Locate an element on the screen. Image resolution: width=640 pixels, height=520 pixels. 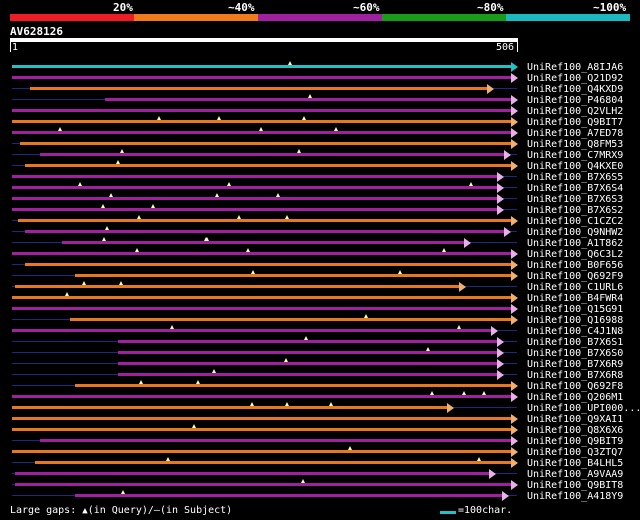
hit-label: UniRef100_B0F656 is located at coordinates (575, 265).